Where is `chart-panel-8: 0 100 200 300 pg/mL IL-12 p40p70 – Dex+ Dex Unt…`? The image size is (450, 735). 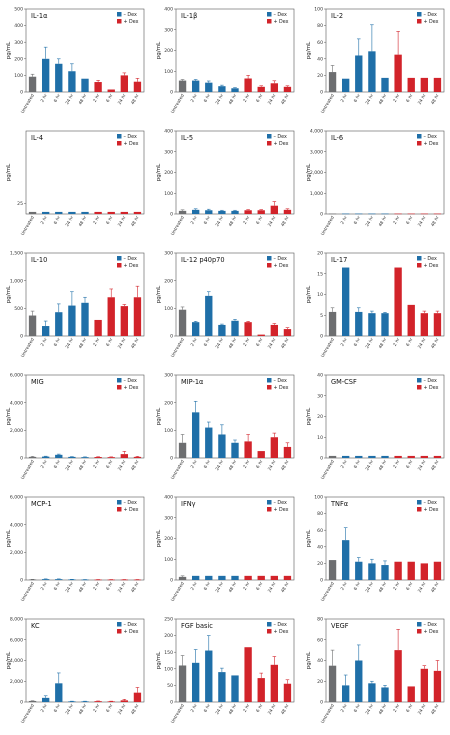 chart-panel-8: 0 100 200 300 pg/mL IL-12 p40p70 – Dex+ Dex Unt… is located at coordinates (225, 305).